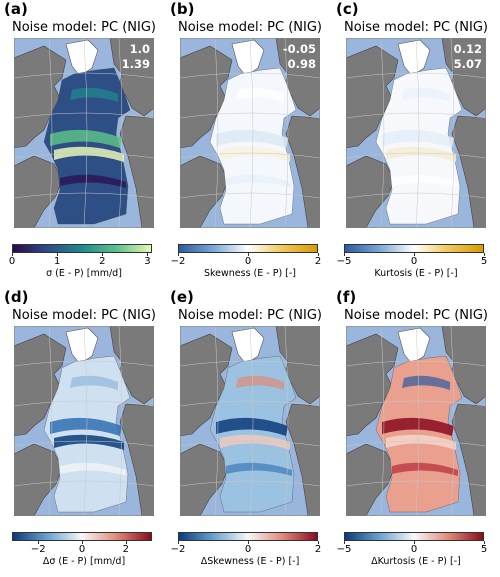 This screenshot has height=577, width=500. What do you see at coordinates (344, 261) in the screenshot?
I see `colorbar-tick-label: −5` at bounding box center [344, 261].